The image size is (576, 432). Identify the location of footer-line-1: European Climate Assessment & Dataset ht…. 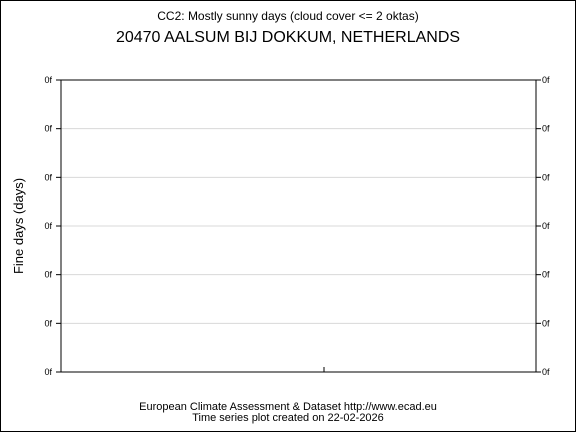
(288, 407).